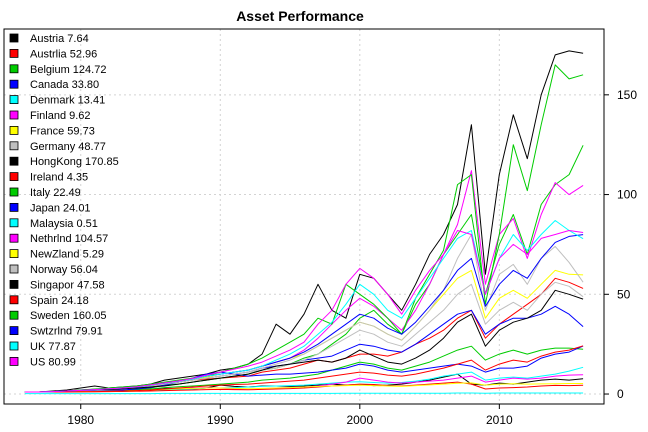 The height and width of the screenshot is (432, 648). What do you see at coordinates (627, 95) in the screenshot?
I see `y-tick-label: 150` at bounding box center [627, 95].